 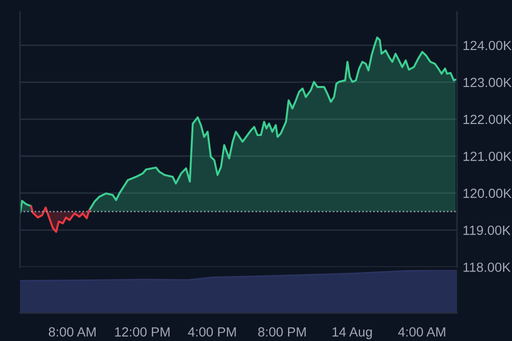 What do you see at coordinates (422, 332) in the screenshot?
I see `x-tick-label: 4:00 AM` at bounding box center [422, 332].